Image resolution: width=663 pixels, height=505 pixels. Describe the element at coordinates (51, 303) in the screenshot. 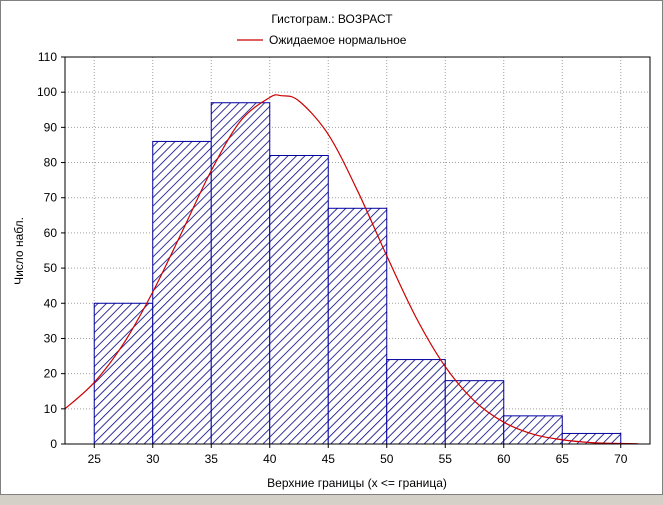

I see `y-tick-label: 40` at that location.